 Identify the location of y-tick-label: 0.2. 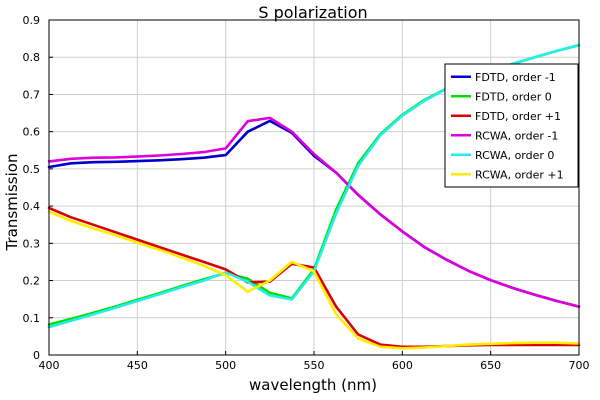
(32, 281).